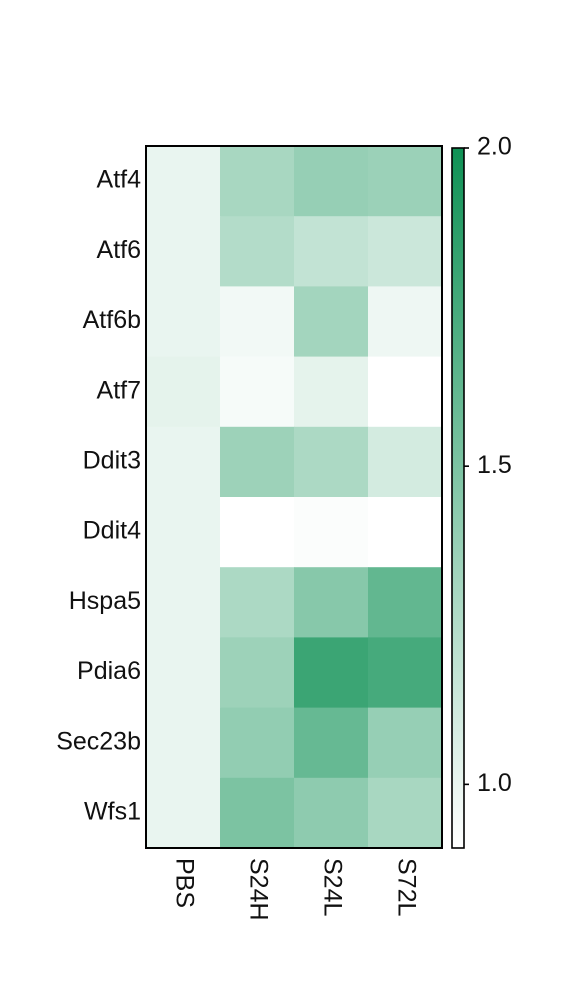  Describe the element at coordinates (98, 741) in the screenshot. I see `row-label: Sec23b` at that location.